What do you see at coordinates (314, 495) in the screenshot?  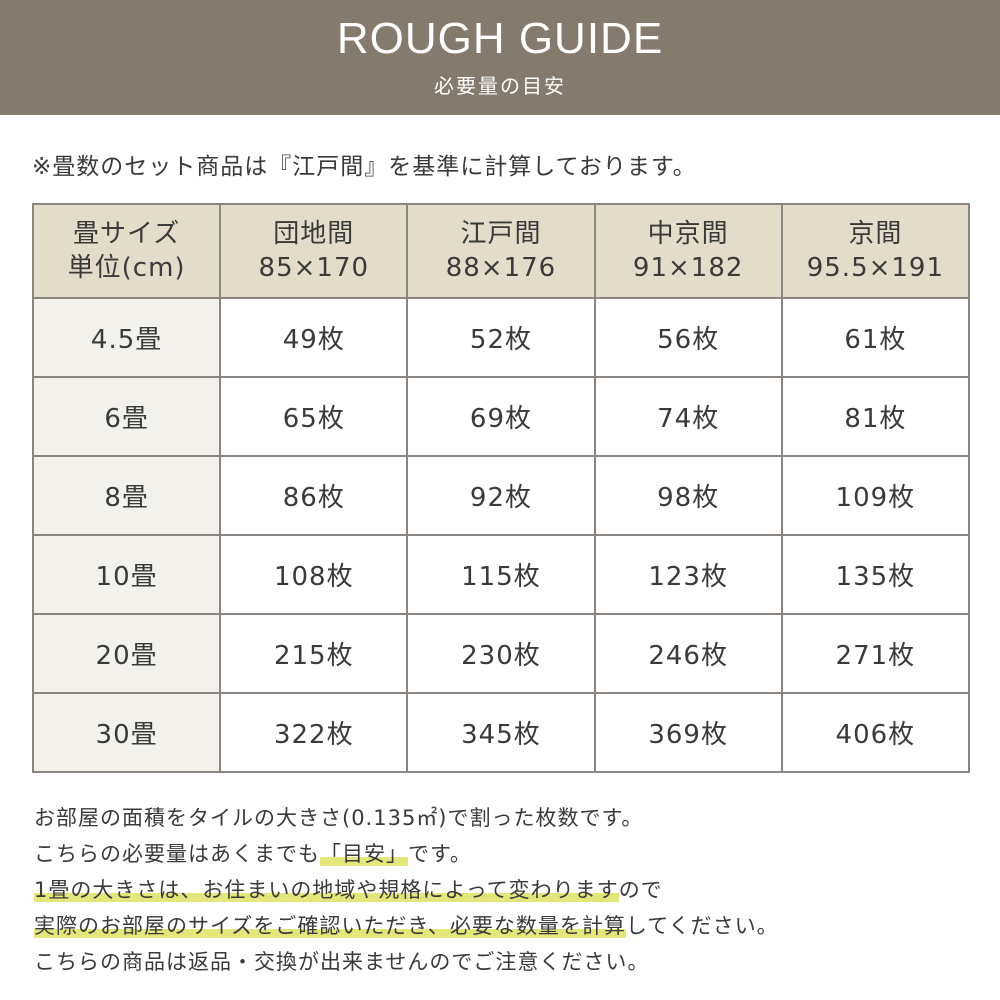 I see `table-cell: 86枚` at bounding box center [314, 495].